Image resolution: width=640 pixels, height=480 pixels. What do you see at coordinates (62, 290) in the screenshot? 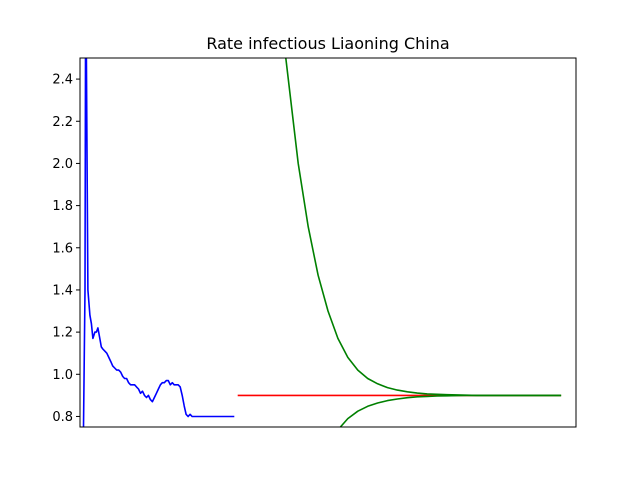
I see `y-tick-label: 1.4` at bounding box center [62, 290].